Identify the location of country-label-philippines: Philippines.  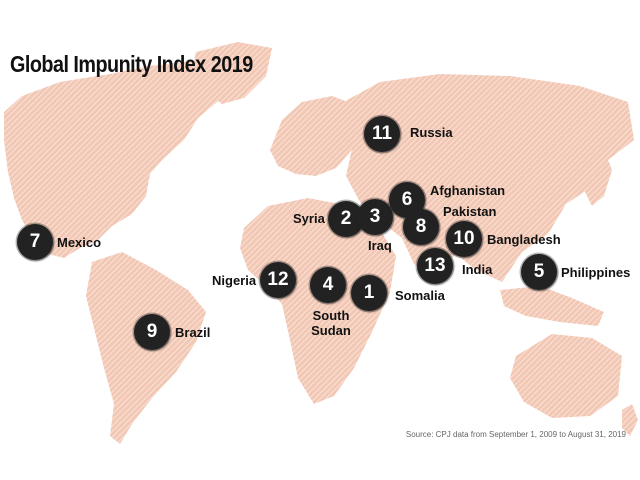
(596, 272).